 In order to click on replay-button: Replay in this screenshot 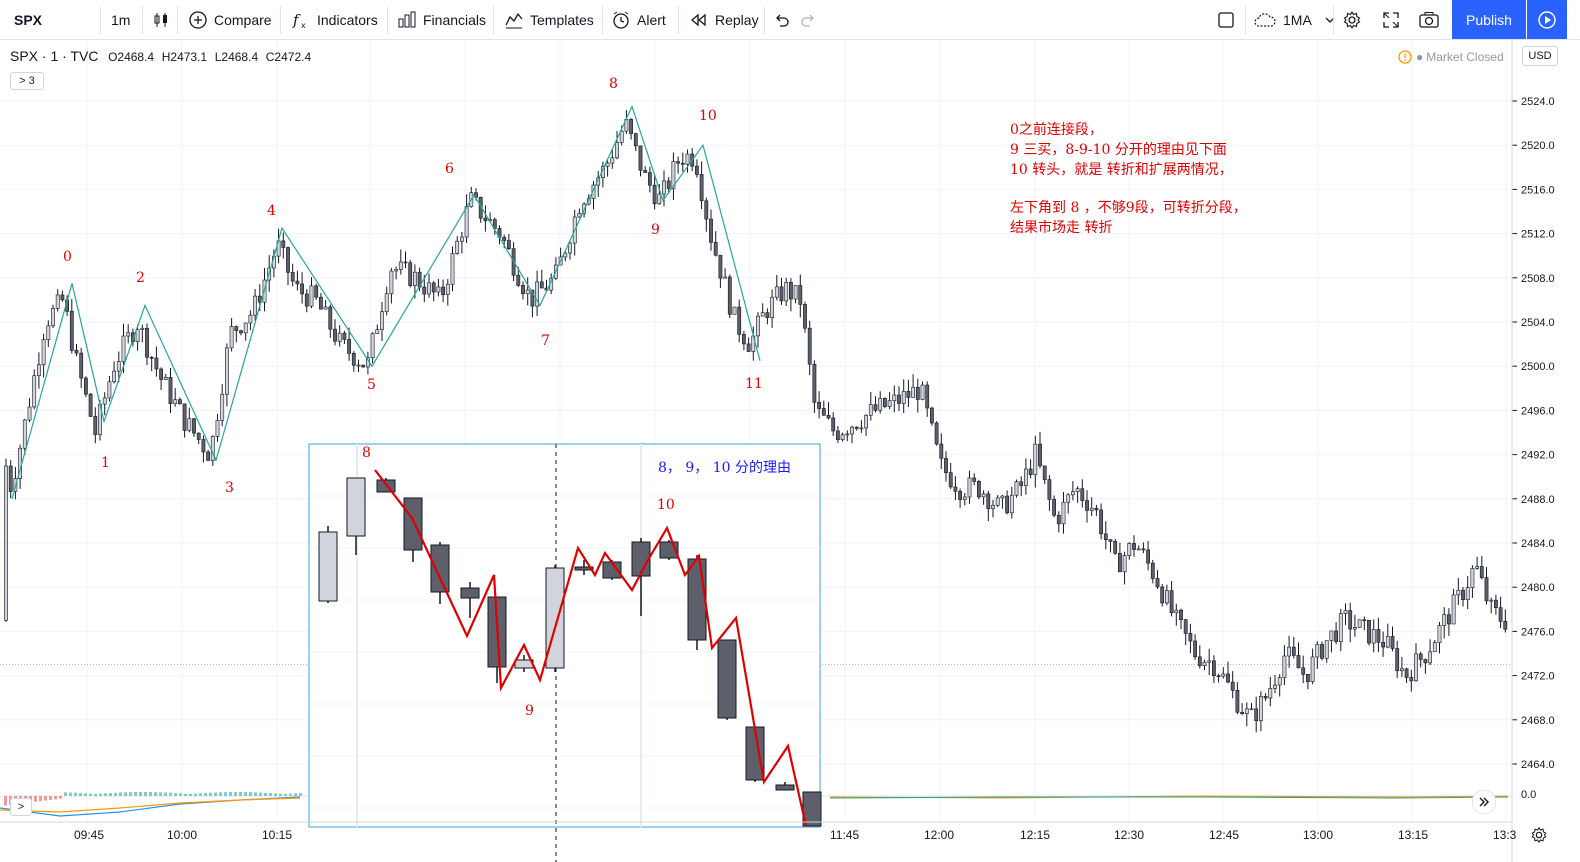, I will do `click(724, 19)`.